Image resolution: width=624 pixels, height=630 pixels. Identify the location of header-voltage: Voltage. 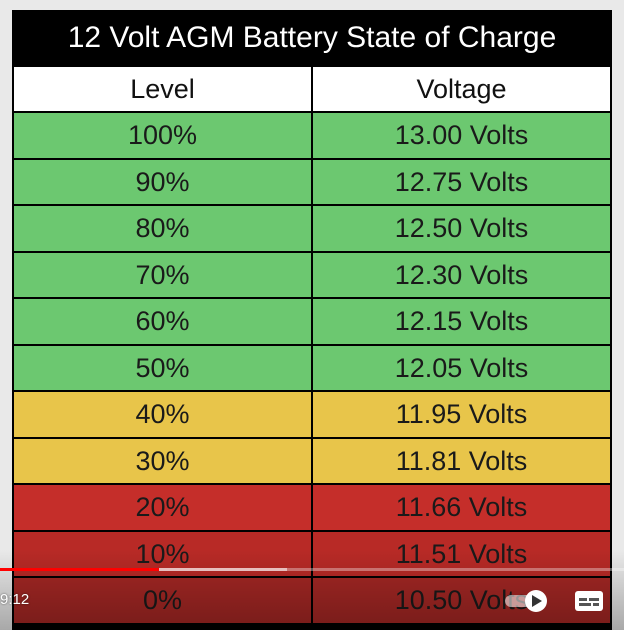
(461, 89).